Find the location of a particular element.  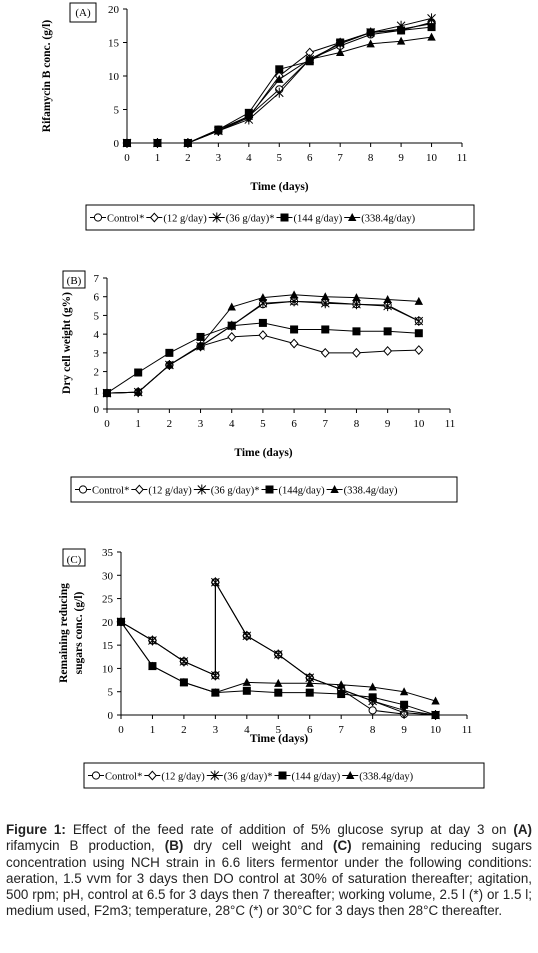

y-tick-label: 6 is located at coordinates (97, 298).